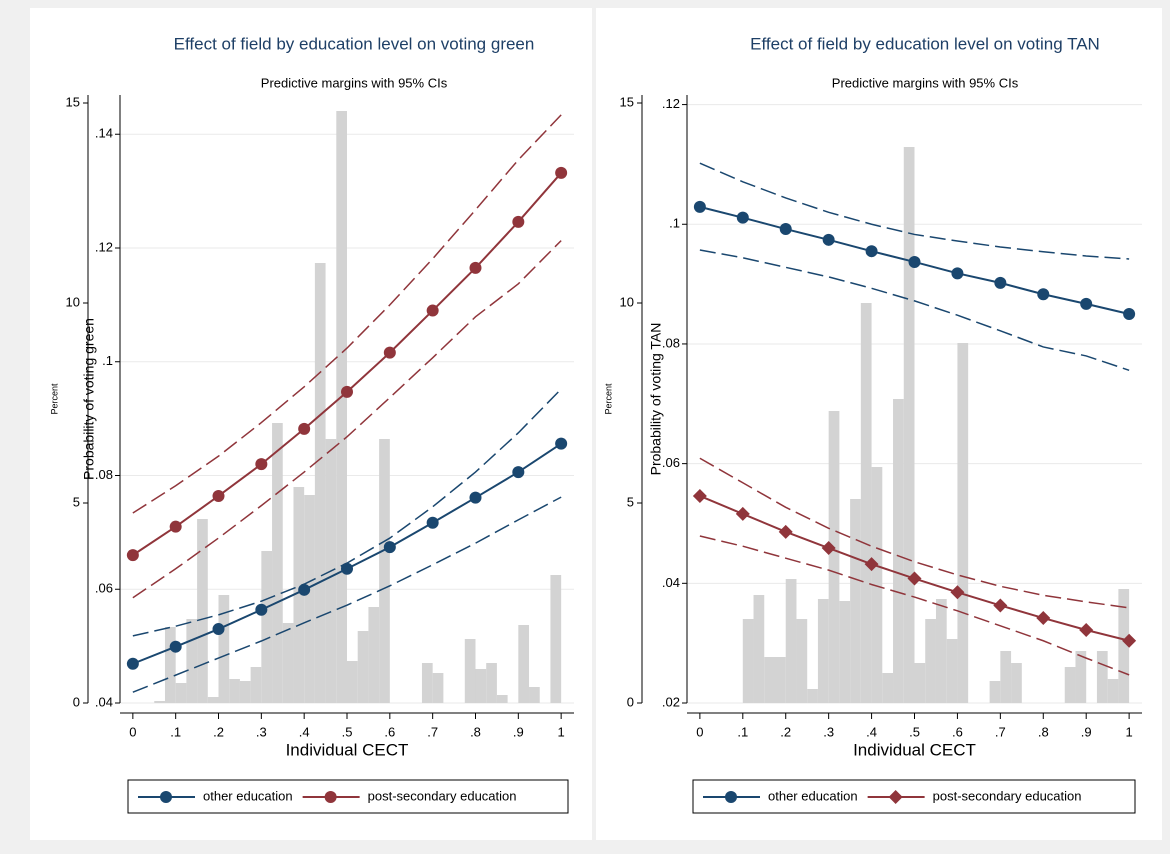  I want to click on y-tick-label: .08, so click(671, 342).